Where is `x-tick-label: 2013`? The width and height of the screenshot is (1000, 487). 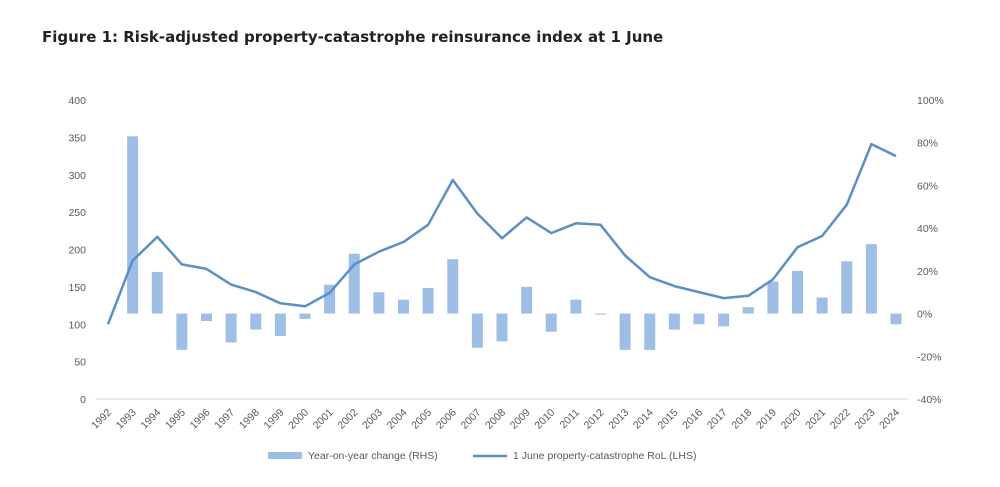 x-tick-label: 2013 is located at coordinates (618, 419).